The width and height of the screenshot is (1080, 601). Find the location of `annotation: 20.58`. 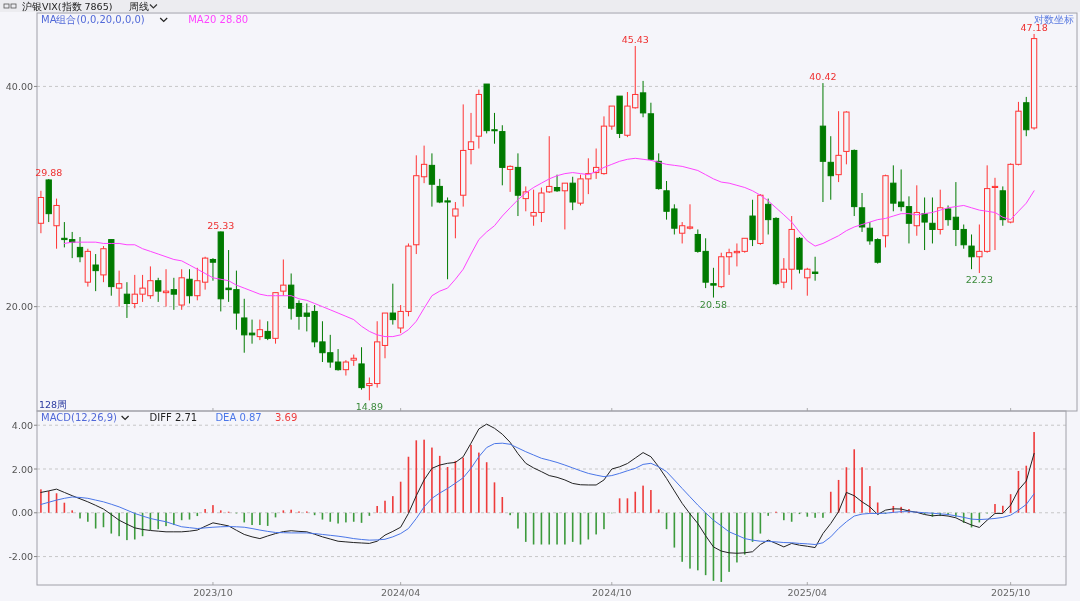

annotation: 20.58 is located at coordinates (713, 304).